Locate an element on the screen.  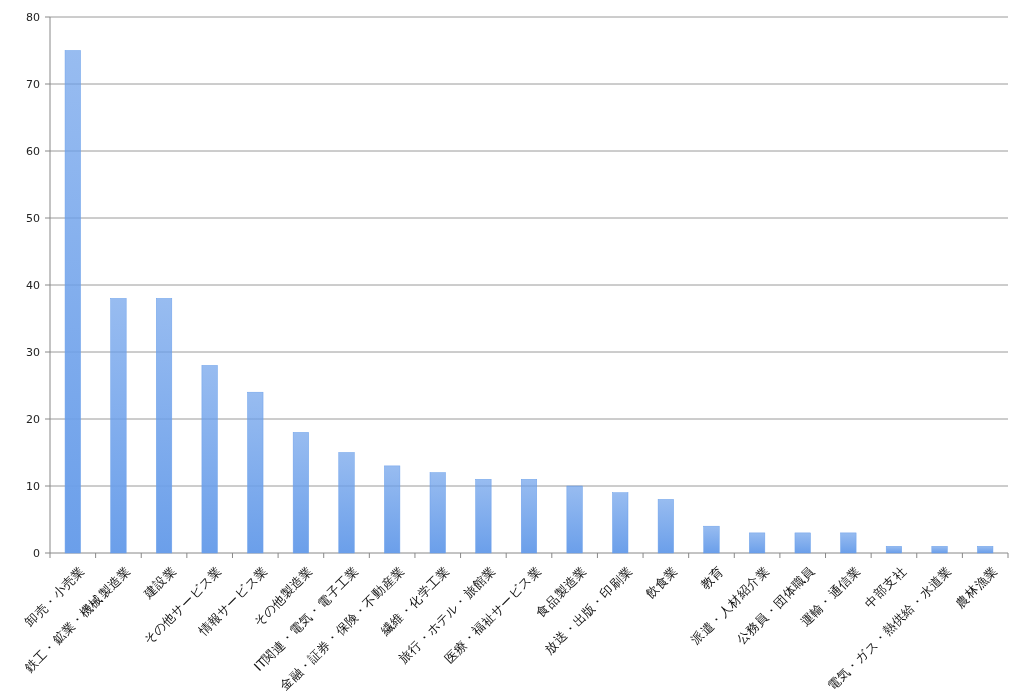
y-tick-label: 30 is located at coordinates (33, 352).